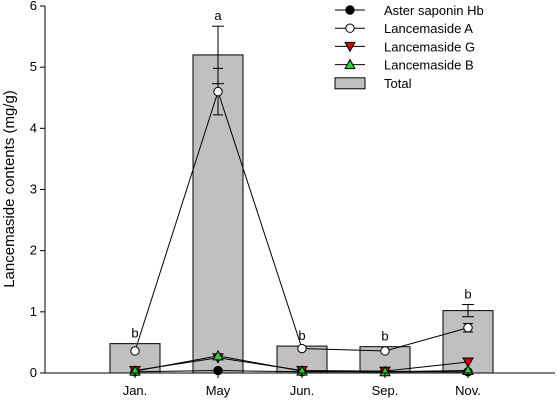  Describe the element at coordinates (33, 66) in the screenshot. I see `y-tick-label: 5` at that location.